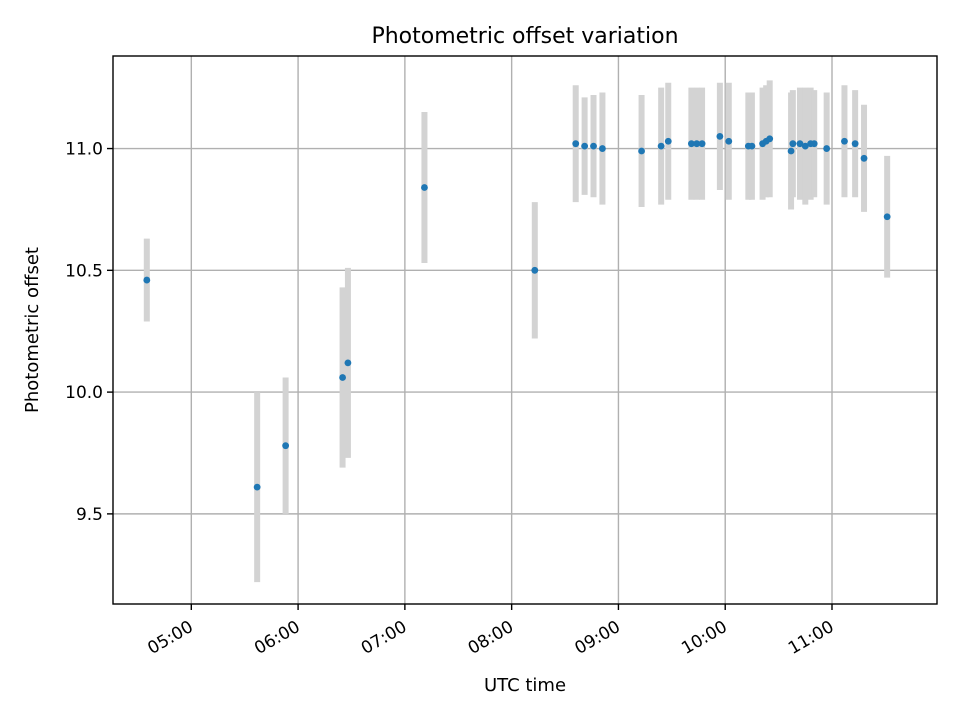 Image resolution: width=960 pixels, height=720 pixels. I want to click on y-axis-ticks: 9.5 10.0 10.5 11.0, so click(89, 332).